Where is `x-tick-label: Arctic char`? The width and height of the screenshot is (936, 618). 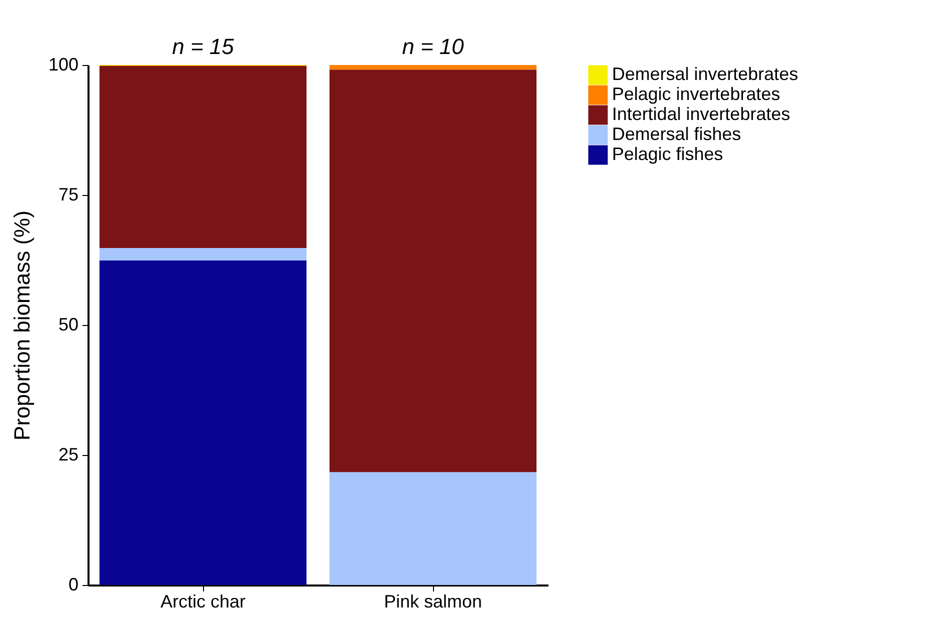
x-tick-label: Arctic char is located at coordinates (203, 602).